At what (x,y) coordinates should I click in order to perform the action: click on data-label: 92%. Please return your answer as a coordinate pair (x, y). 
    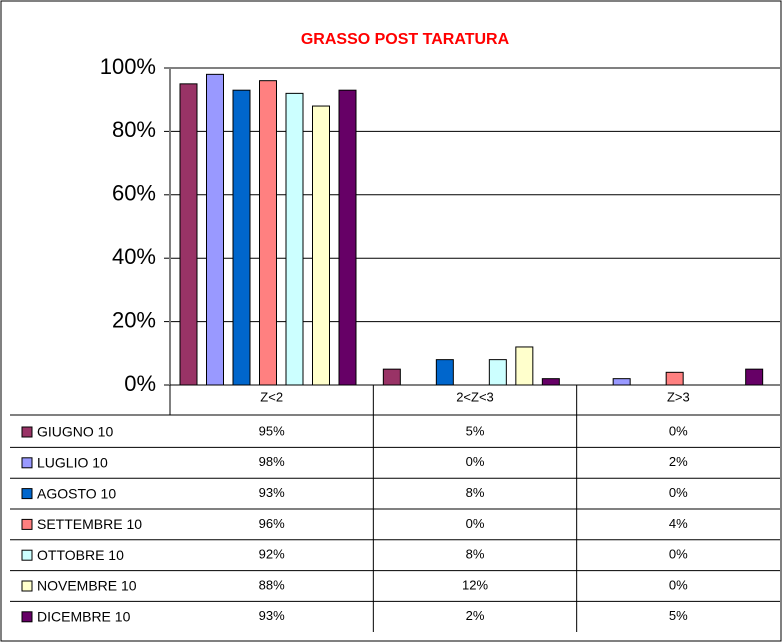
    Looking at the image, I should click on (272, 554).